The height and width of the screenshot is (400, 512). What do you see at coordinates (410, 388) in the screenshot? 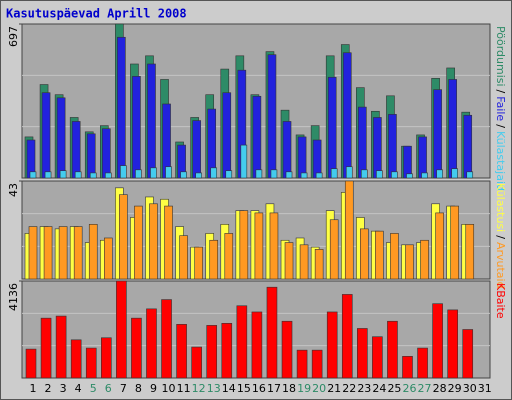
I see `x-tick-label: 26` at bounding box center [410, 388].